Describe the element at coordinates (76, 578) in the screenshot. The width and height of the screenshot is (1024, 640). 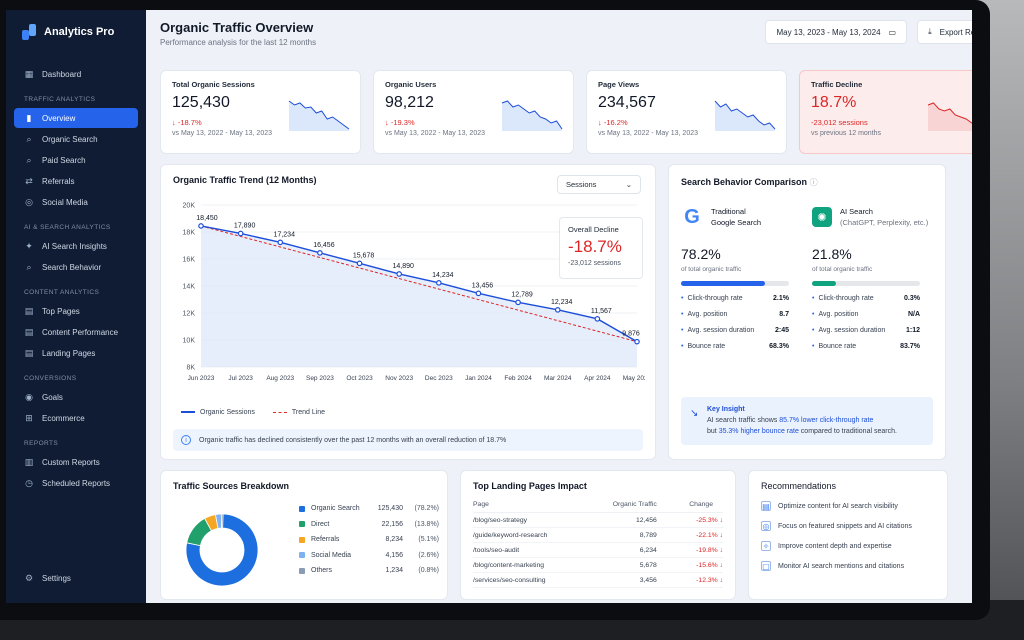
I see `sidebar-item-settings: ⚙ Settings` at that location.